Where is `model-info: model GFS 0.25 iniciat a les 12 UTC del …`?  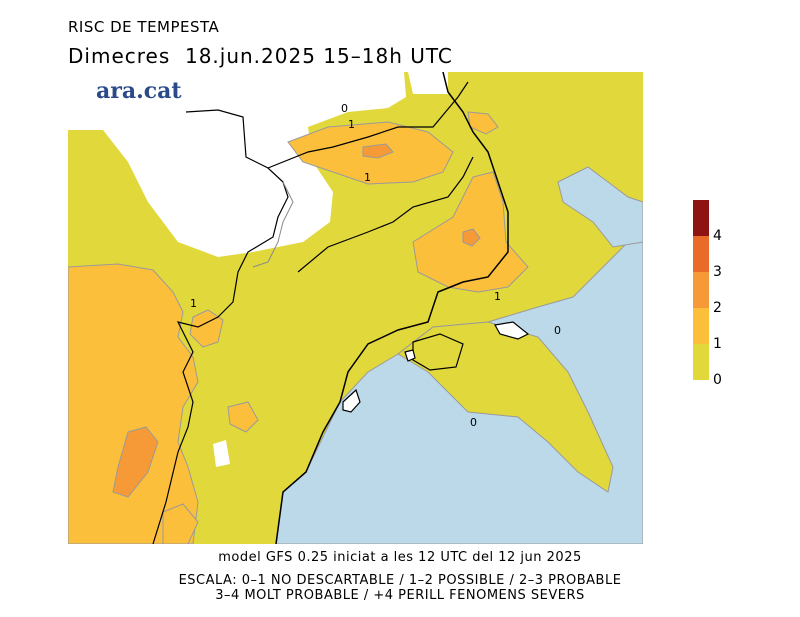 model-info: model GFS 0.25 iniciat a les 12 UTC del … is located at coordinates (400, 557).